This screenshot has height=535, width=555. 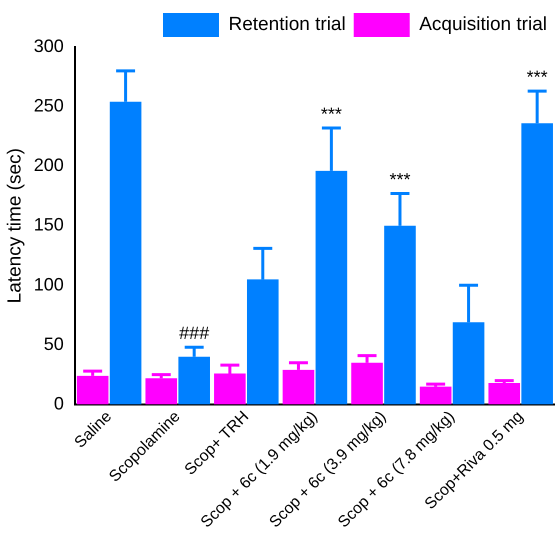 What do you see at coordinates (483, 25) in the screenshot?
I see `legend-label: Acquisition trial` at bounding box center [483, 25].